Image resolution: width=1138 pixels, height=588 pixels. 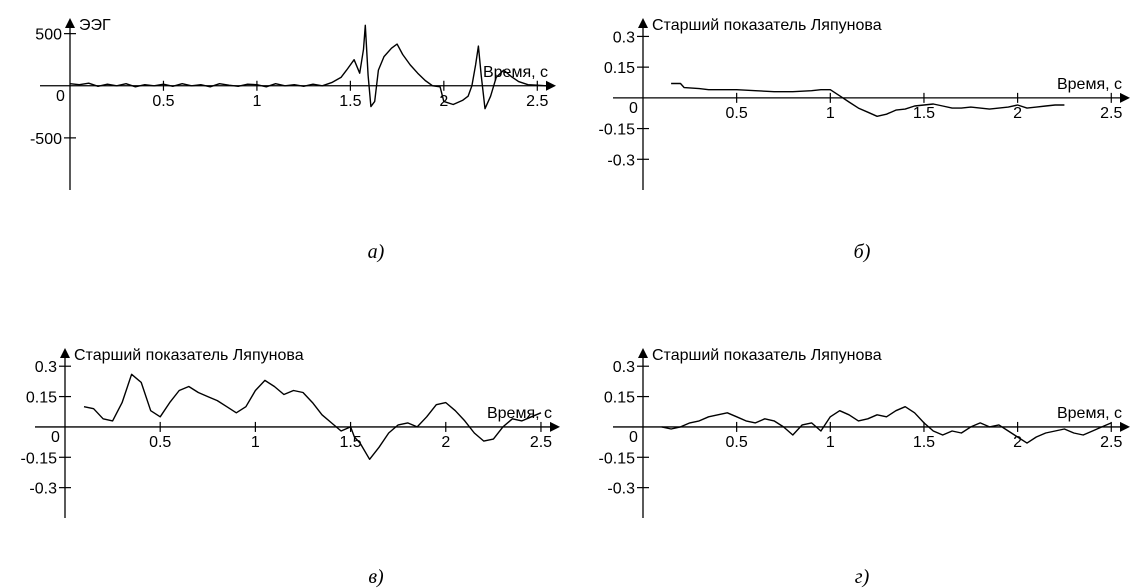 I want to click on panel-caption: б), so click(x=862, y=252).